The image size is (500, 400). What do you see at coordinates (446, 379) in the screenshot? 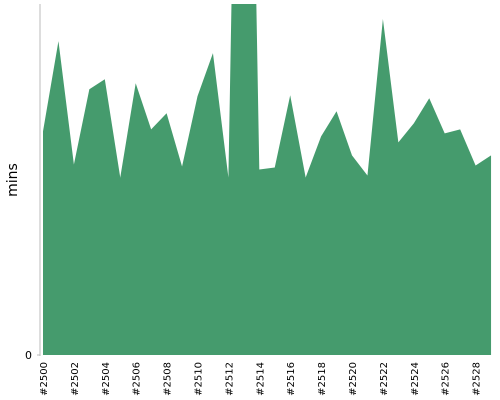
I see `x-tick-label: #2526` at bounding box center [446, 379].